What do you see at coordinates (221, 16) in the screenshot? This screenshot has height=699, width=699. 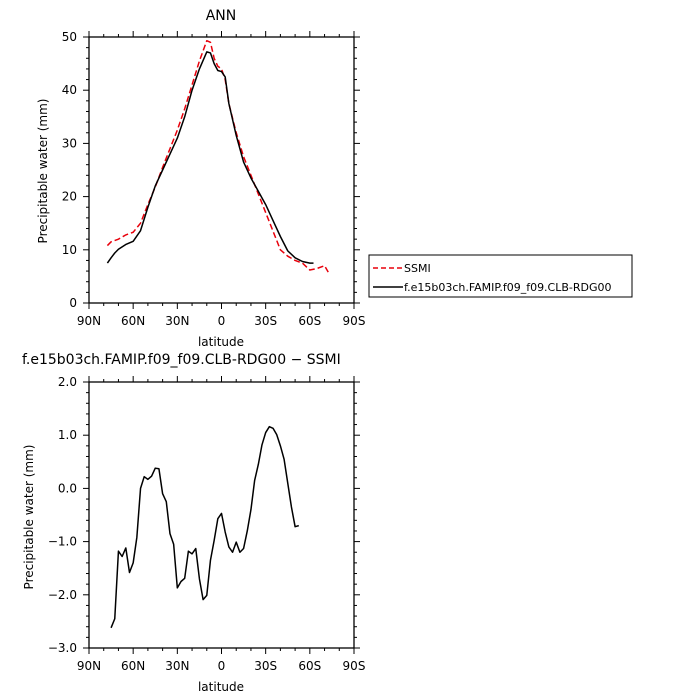 I see `top-chart-title: ANN` at bounding box center [221, 16].